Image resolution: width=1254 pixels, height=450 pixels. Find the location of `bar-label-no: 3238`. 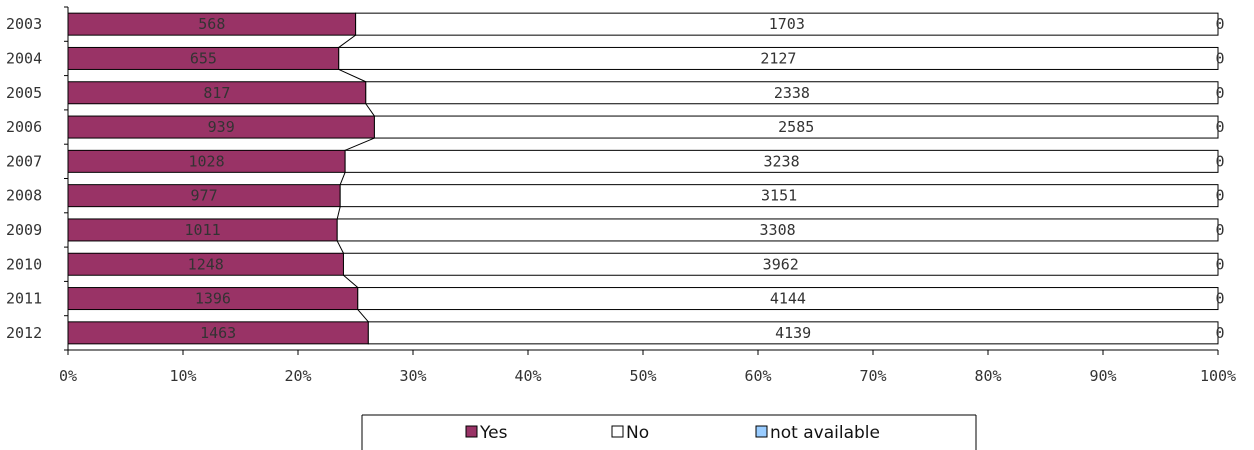

bar-label-no: 3238 is located at coordinates (781, 161).